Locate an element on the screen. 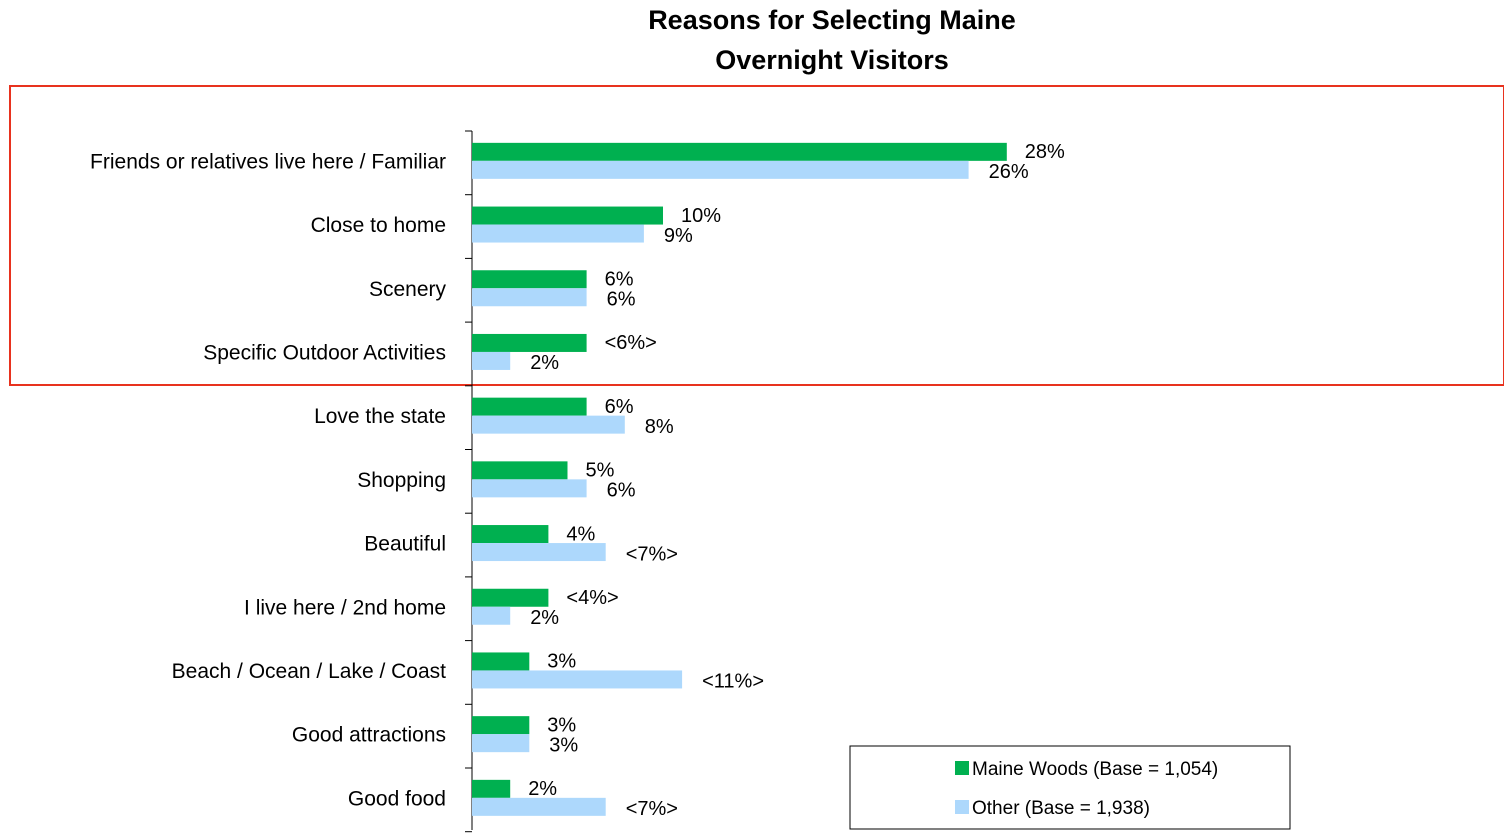  value-label: 4% is located at coordinates (580, 534).